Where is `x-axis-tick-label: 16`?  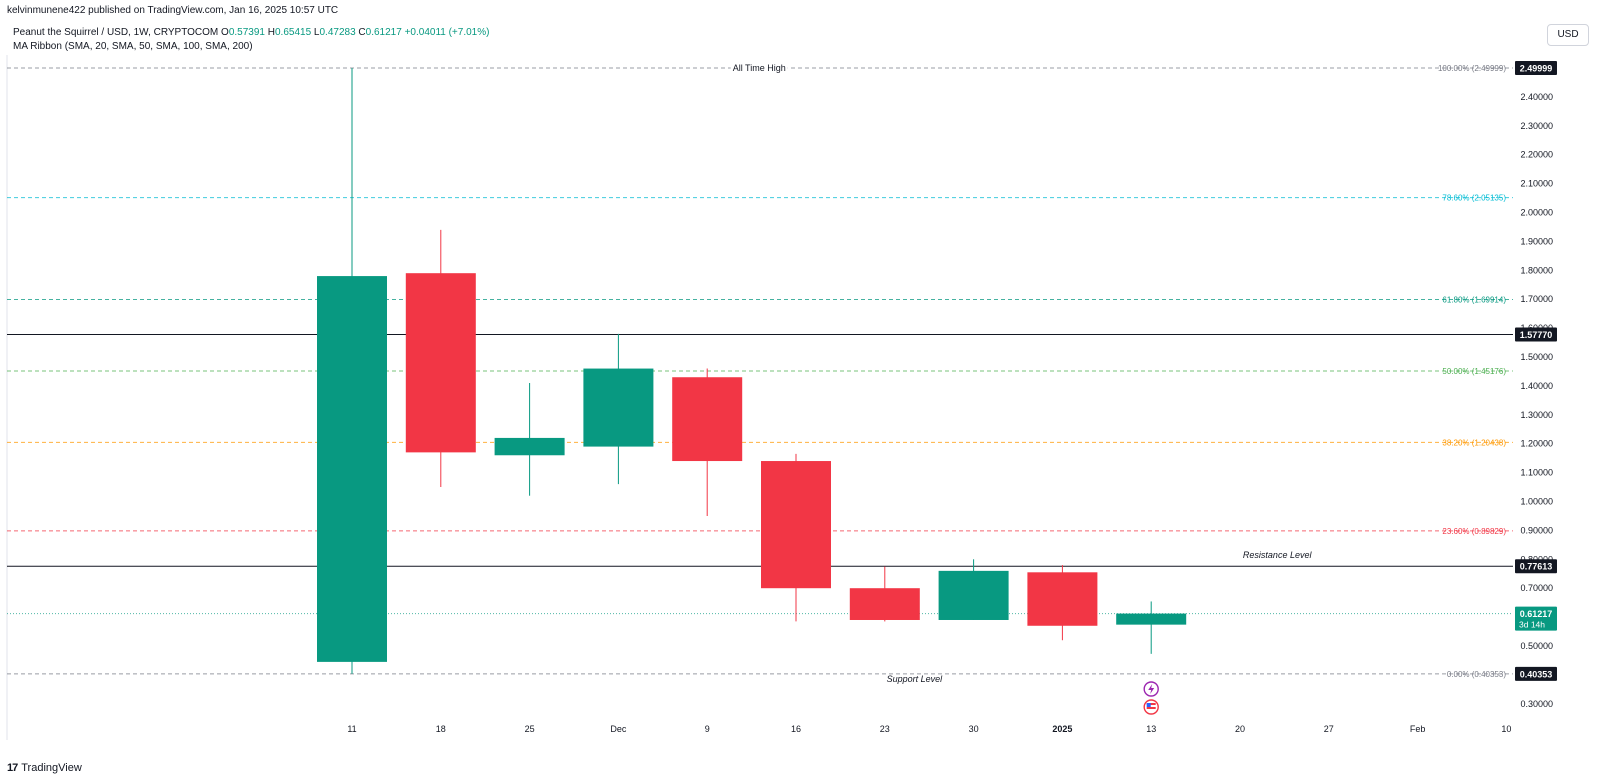
x-axis-tick-label: 16 is located at coordinates (796, 729).